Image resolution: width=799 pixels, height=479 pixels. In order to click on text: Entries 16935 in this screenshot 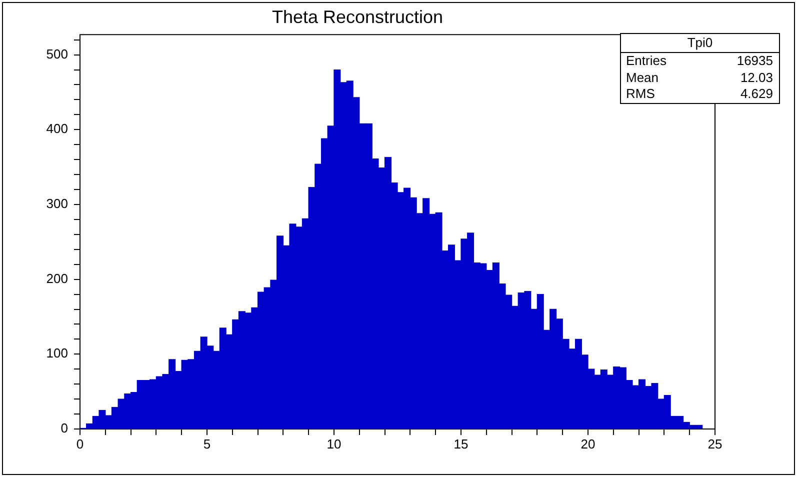, I will do `click(699, 60)`.